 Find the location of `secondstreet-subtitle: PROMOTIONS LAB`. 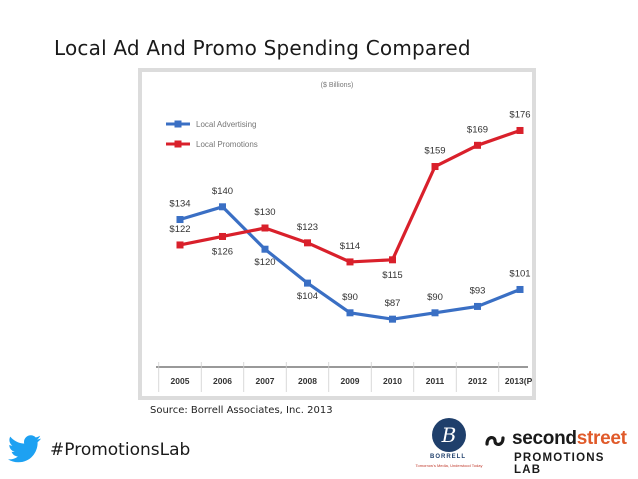

secondstreet-subtitle: PROMOTIONS LAB is located at coordinates (559, 464).